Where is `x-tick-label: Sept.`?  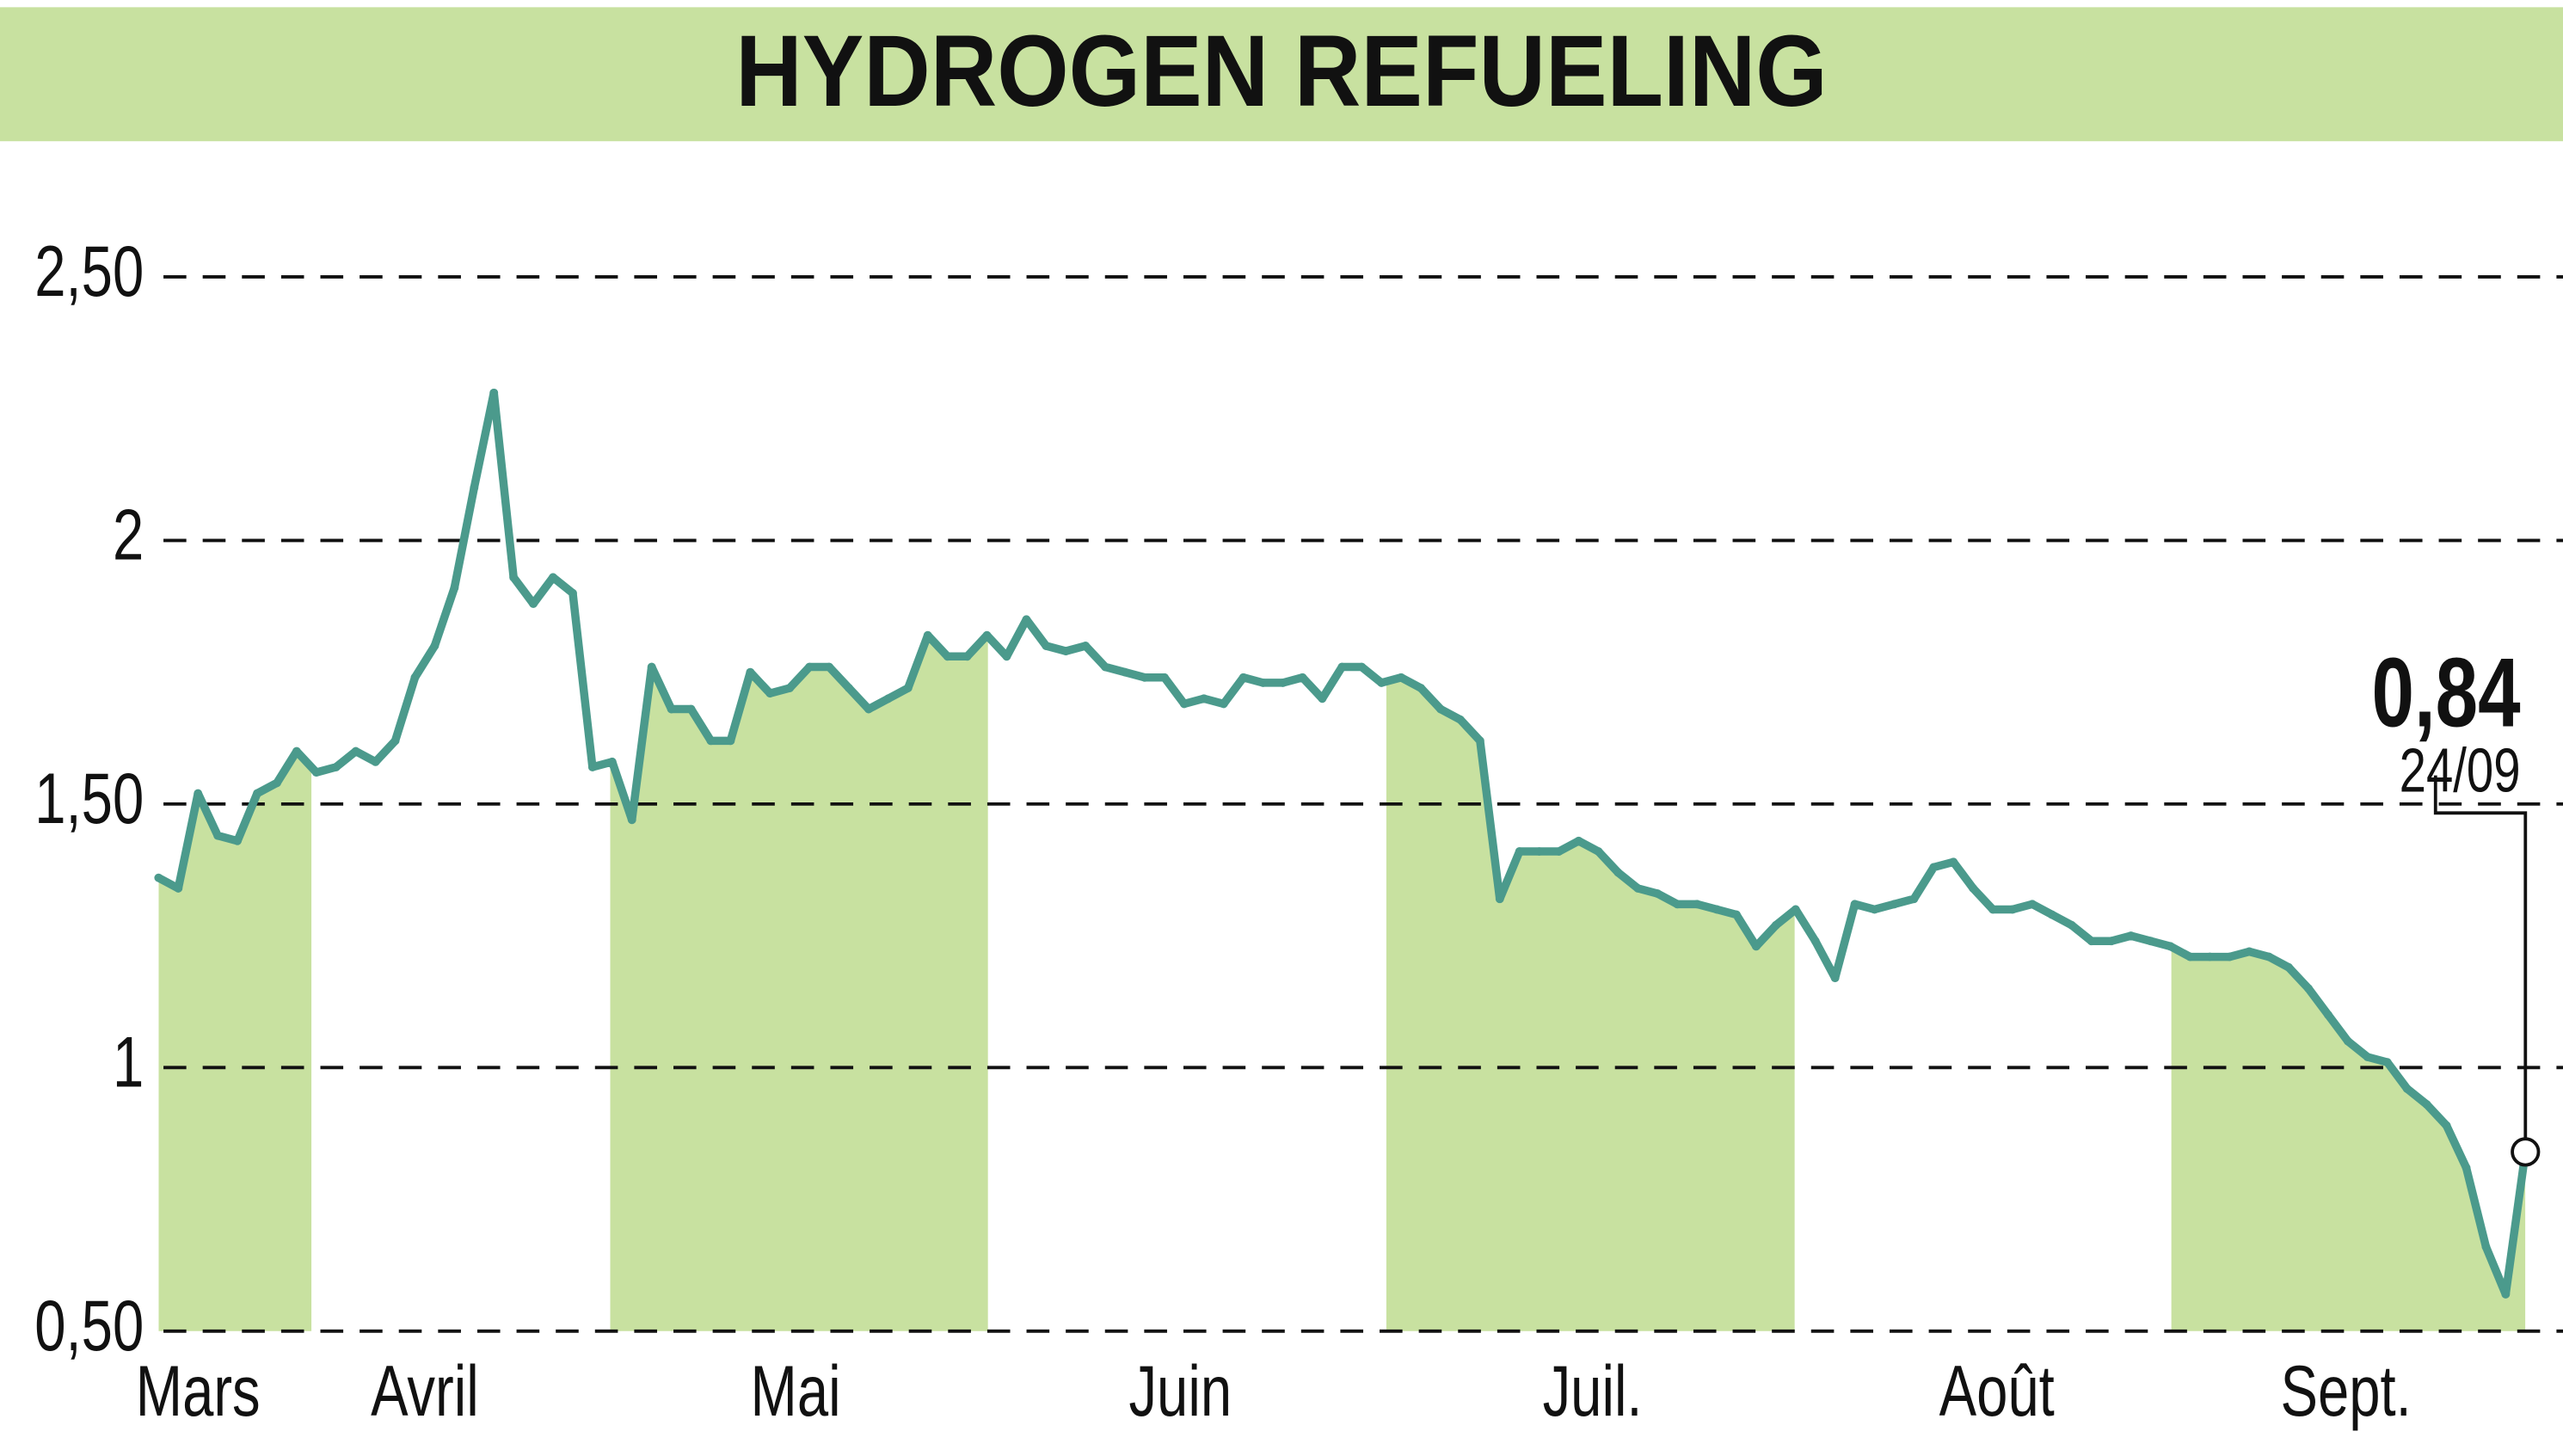
x-tick-label: Sept. is located at coordinates (2345, 1391).